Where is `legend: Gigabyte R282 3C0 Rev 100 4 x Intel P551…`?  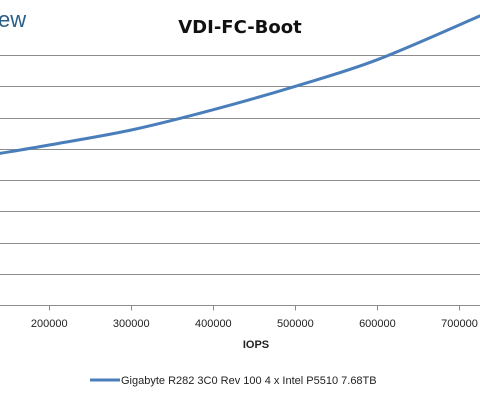
legend: Gigabyte R282 3C0 Rev 100 4 x Intel P551… is located at coordinates (233, 381).